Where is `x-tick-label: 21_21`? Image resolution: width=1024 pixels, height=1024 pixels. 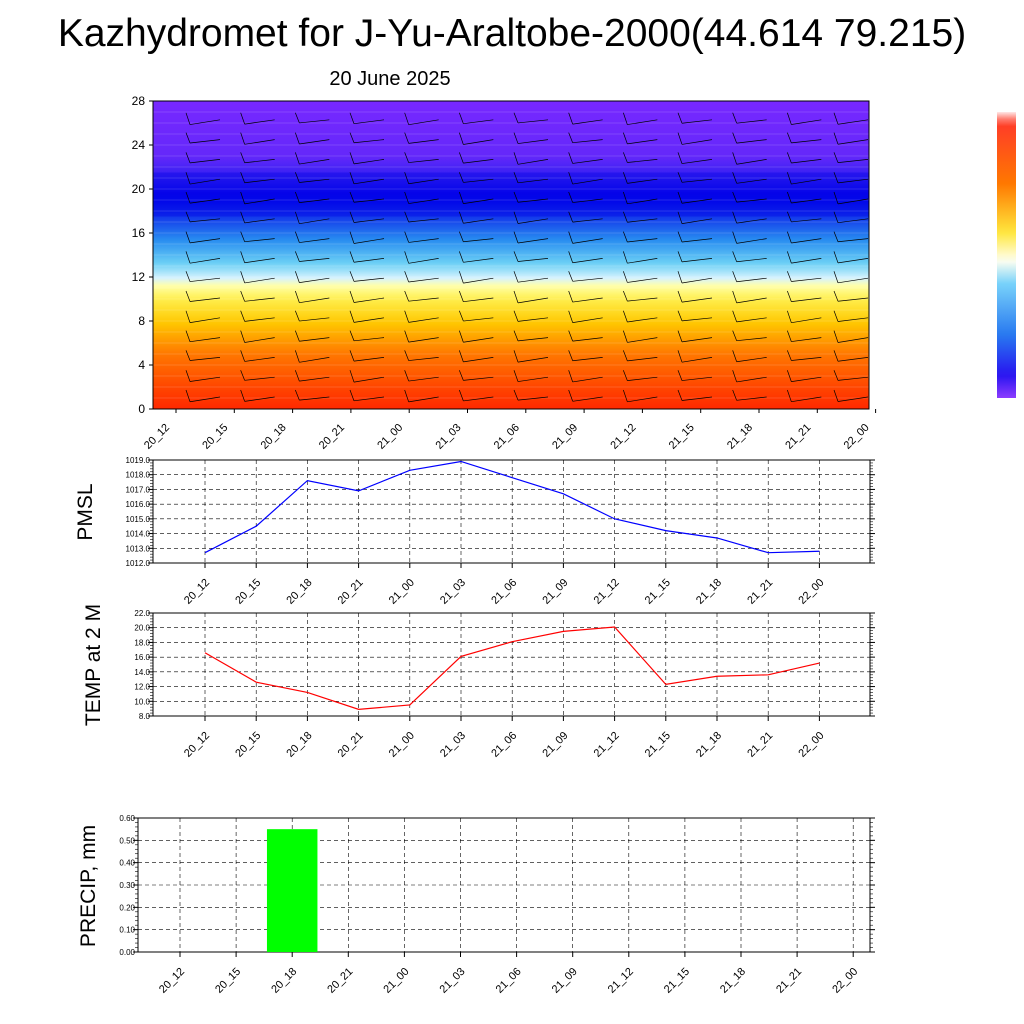
x-tick-label: 21_21 is located at coordinates (760, 745).